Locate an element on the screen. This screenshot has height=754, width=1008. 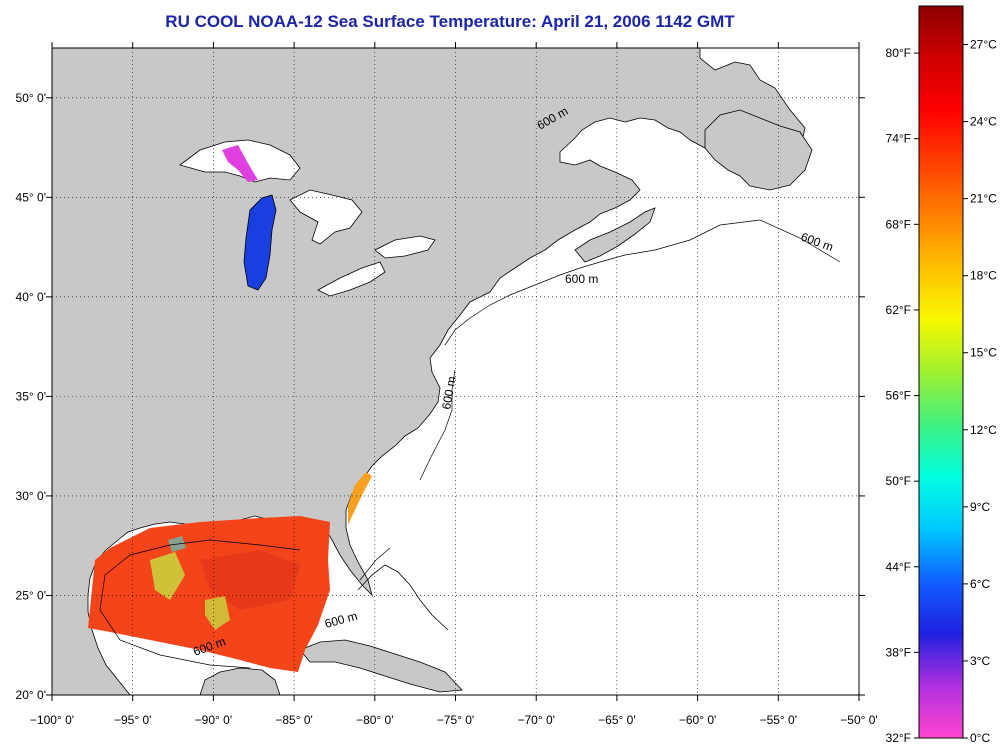
x-tick-label: −65° 0' is located at coordinates (616, 720).